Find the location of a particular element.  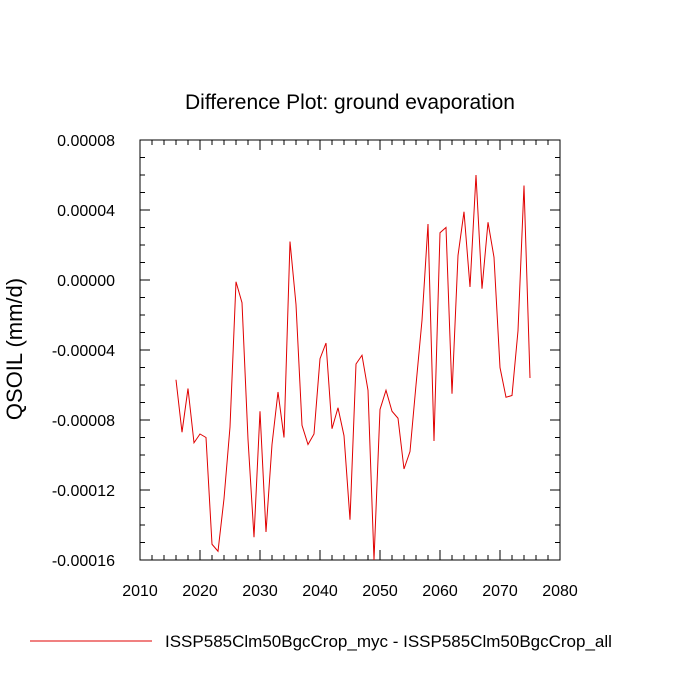

chart-title: Difference Plot: ground evaporation is located at coordinates (350, 102).